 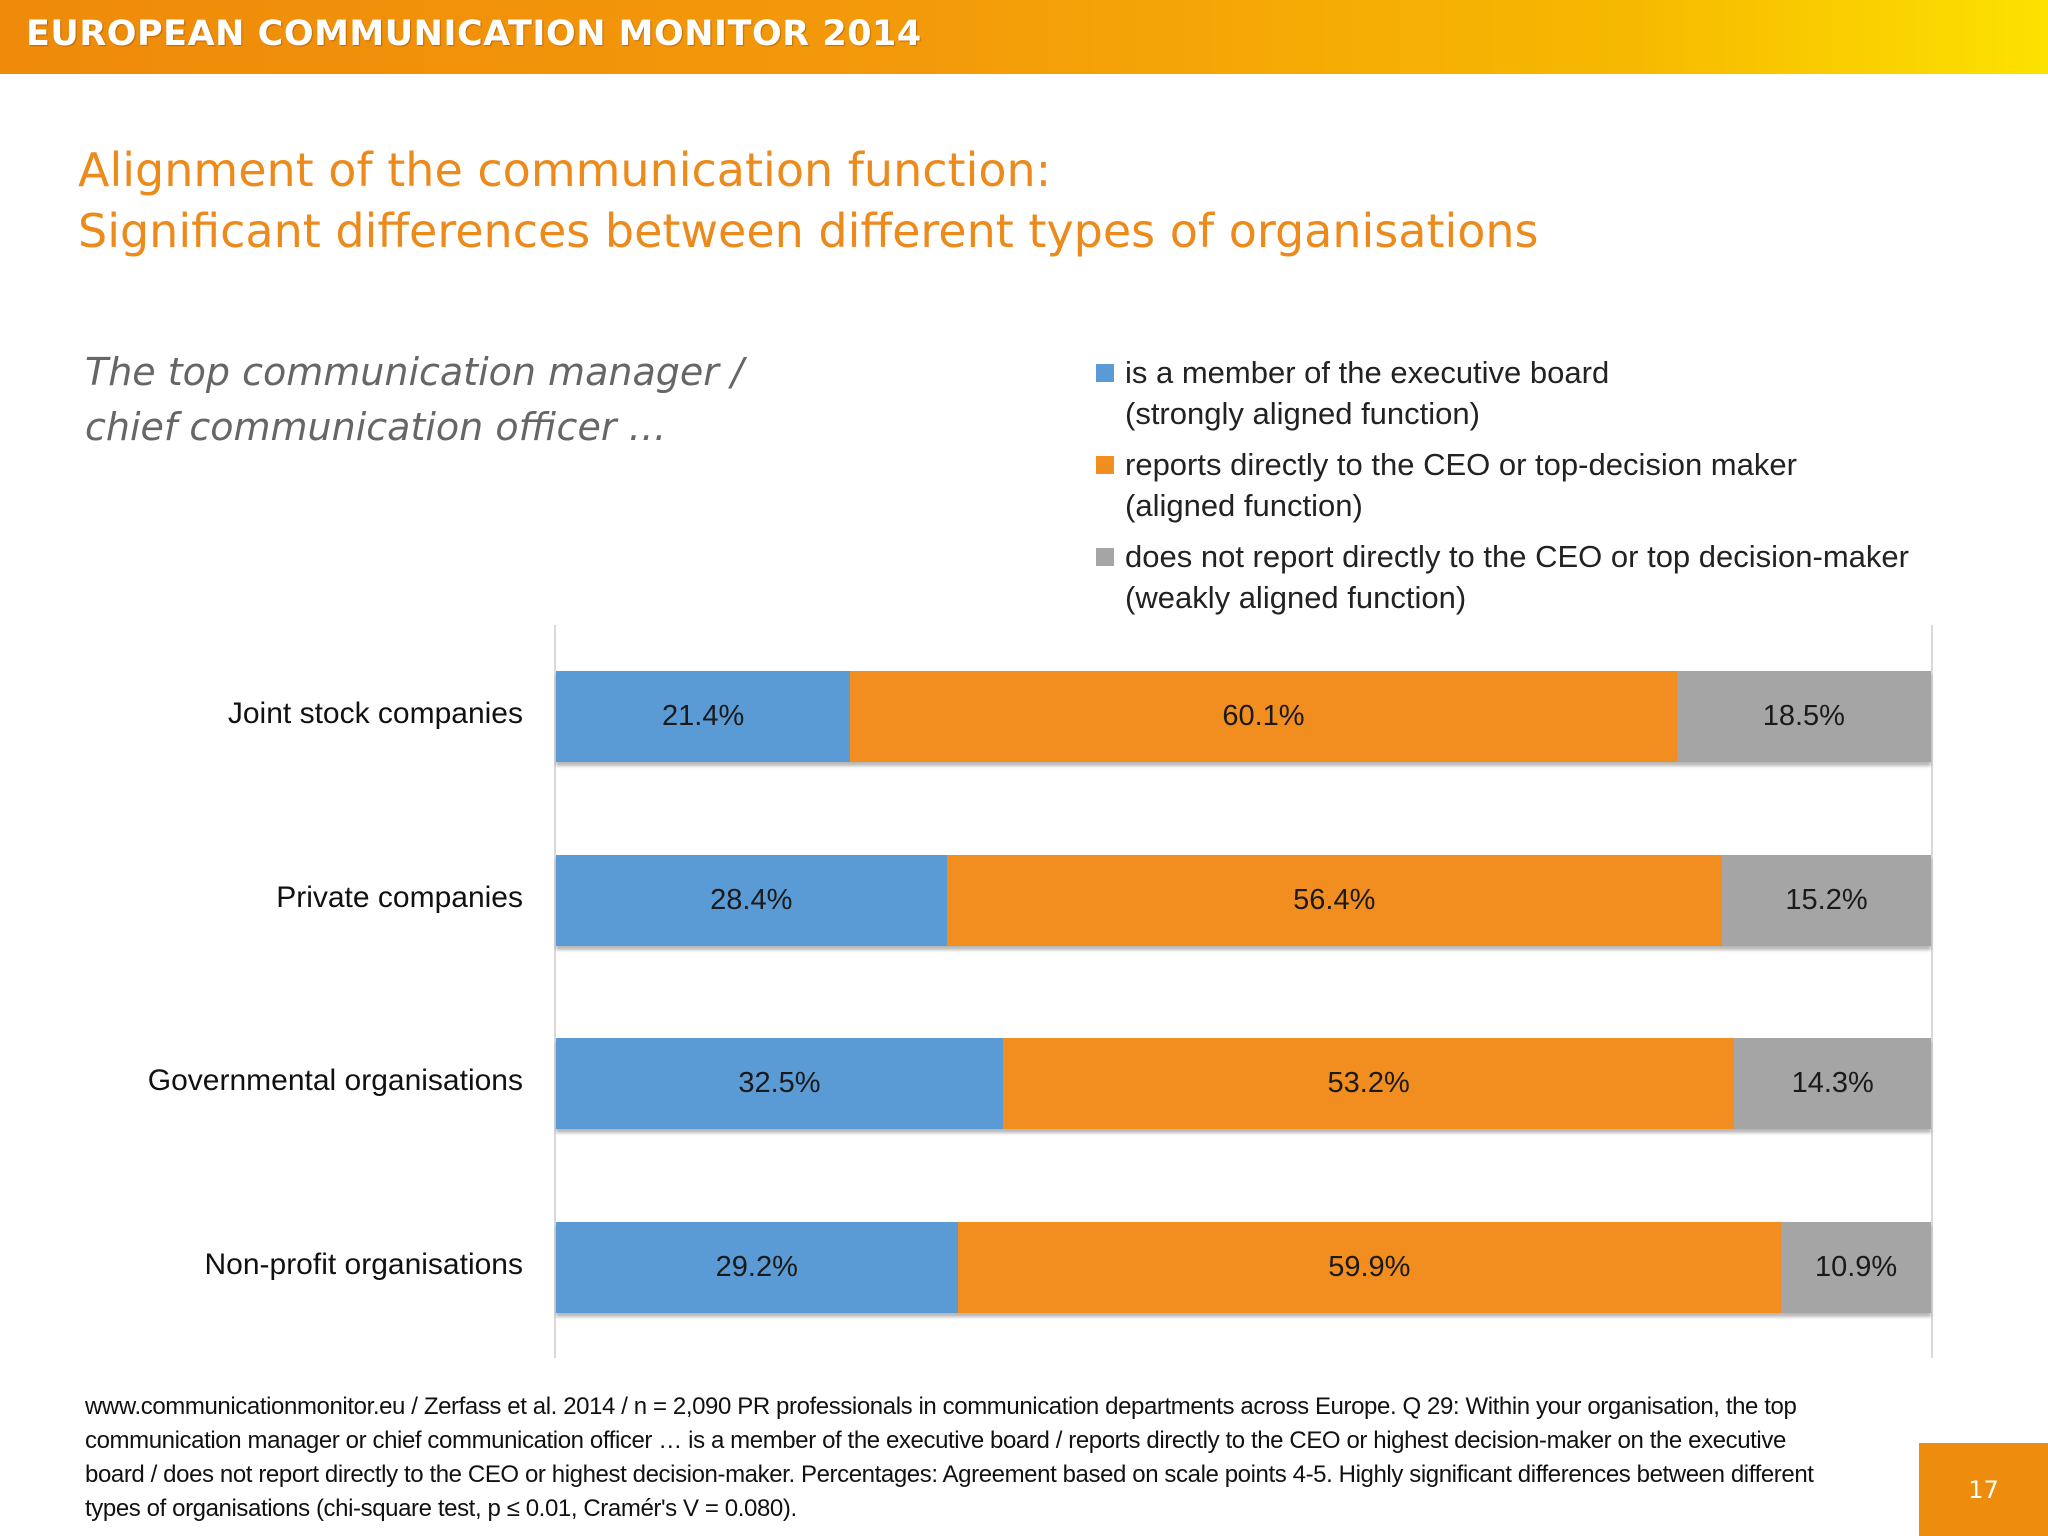 I want to click on category-label: Private companies, so click(x=399, y=897).